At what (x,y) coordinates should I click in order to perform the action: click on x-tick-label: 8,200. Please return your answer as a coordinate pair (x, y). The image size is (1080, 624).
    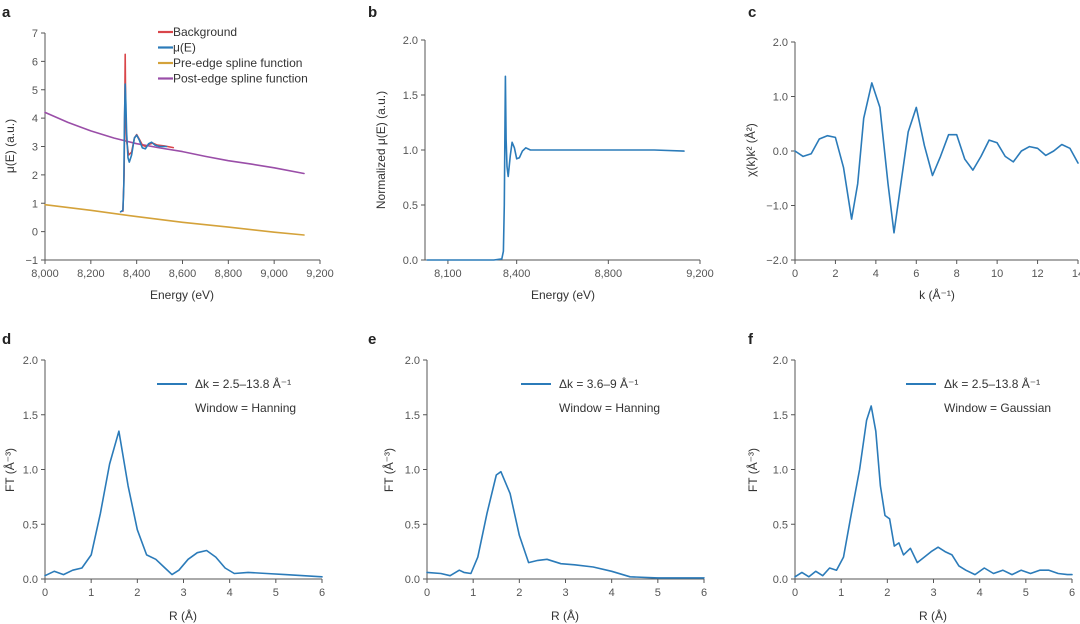
    Looking at the image, I should click on (91, 274).